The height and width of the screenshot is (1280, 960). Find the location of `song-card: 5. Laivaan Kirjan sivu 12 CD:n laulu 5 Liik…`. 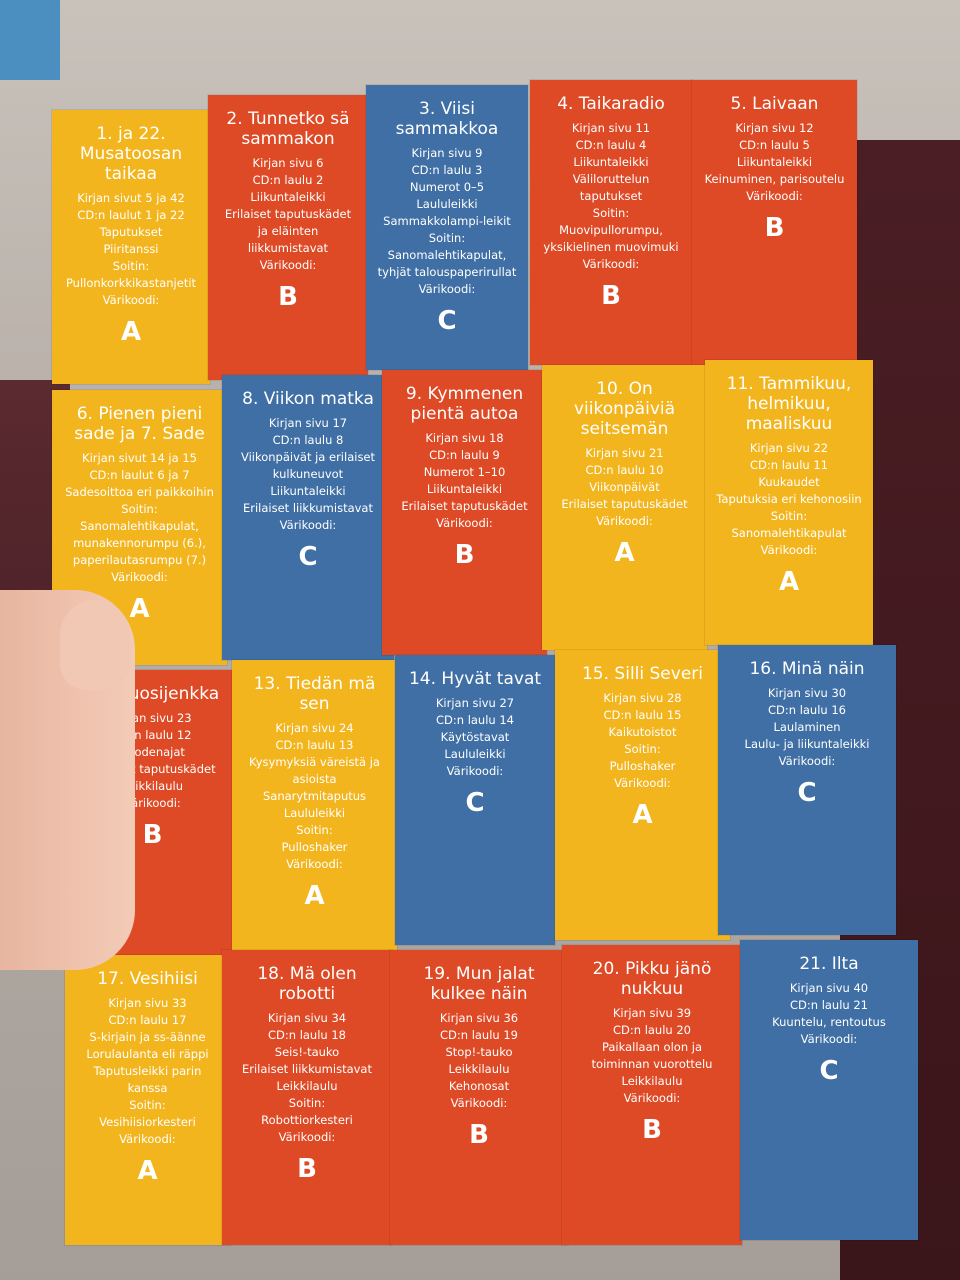

song-card: 5. Laivaan Kirjan sivu 12 CD:n laulu 5 Liik… is located at coordinates (774, 222).